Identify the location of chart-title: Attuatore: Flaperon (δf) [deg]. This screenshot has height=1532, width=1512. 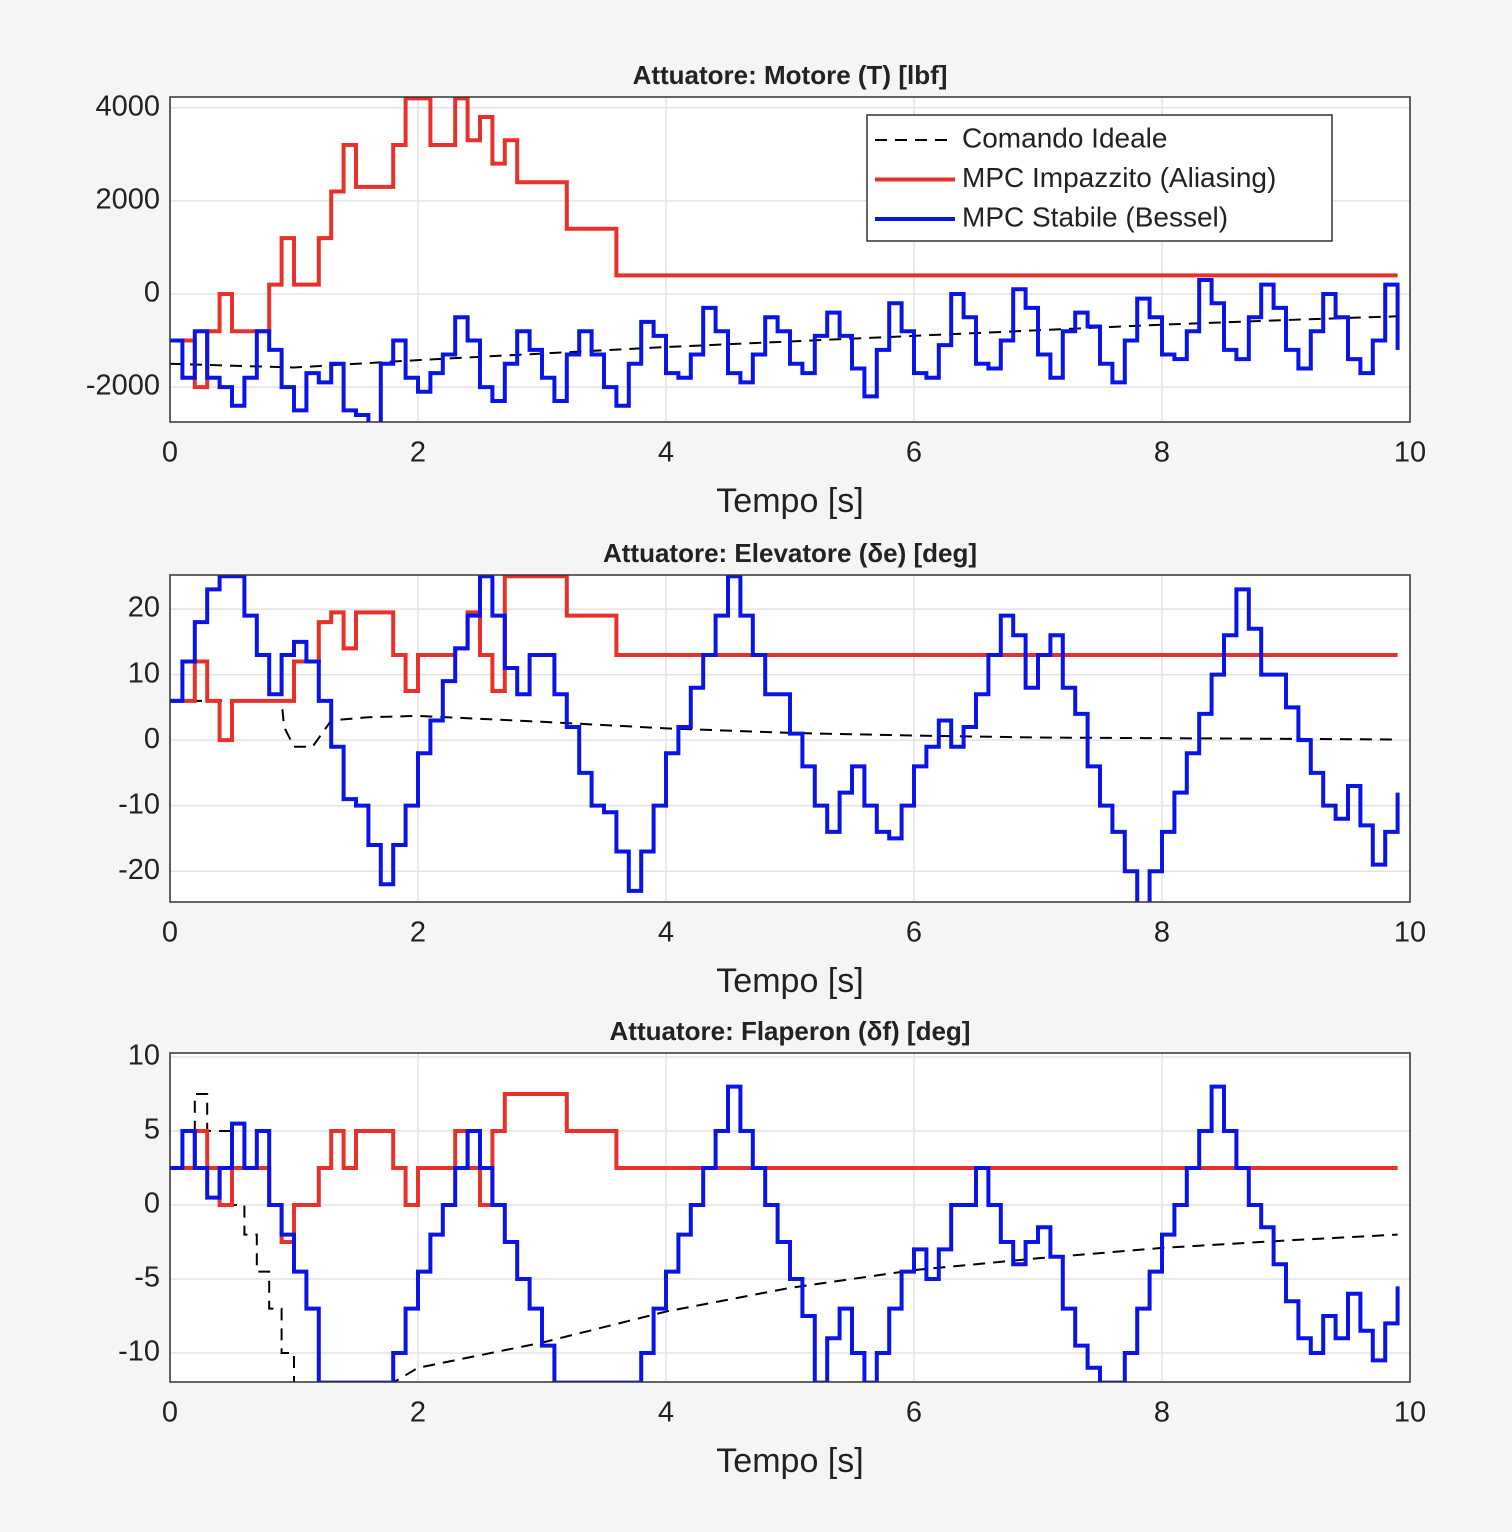
(790, 1031).